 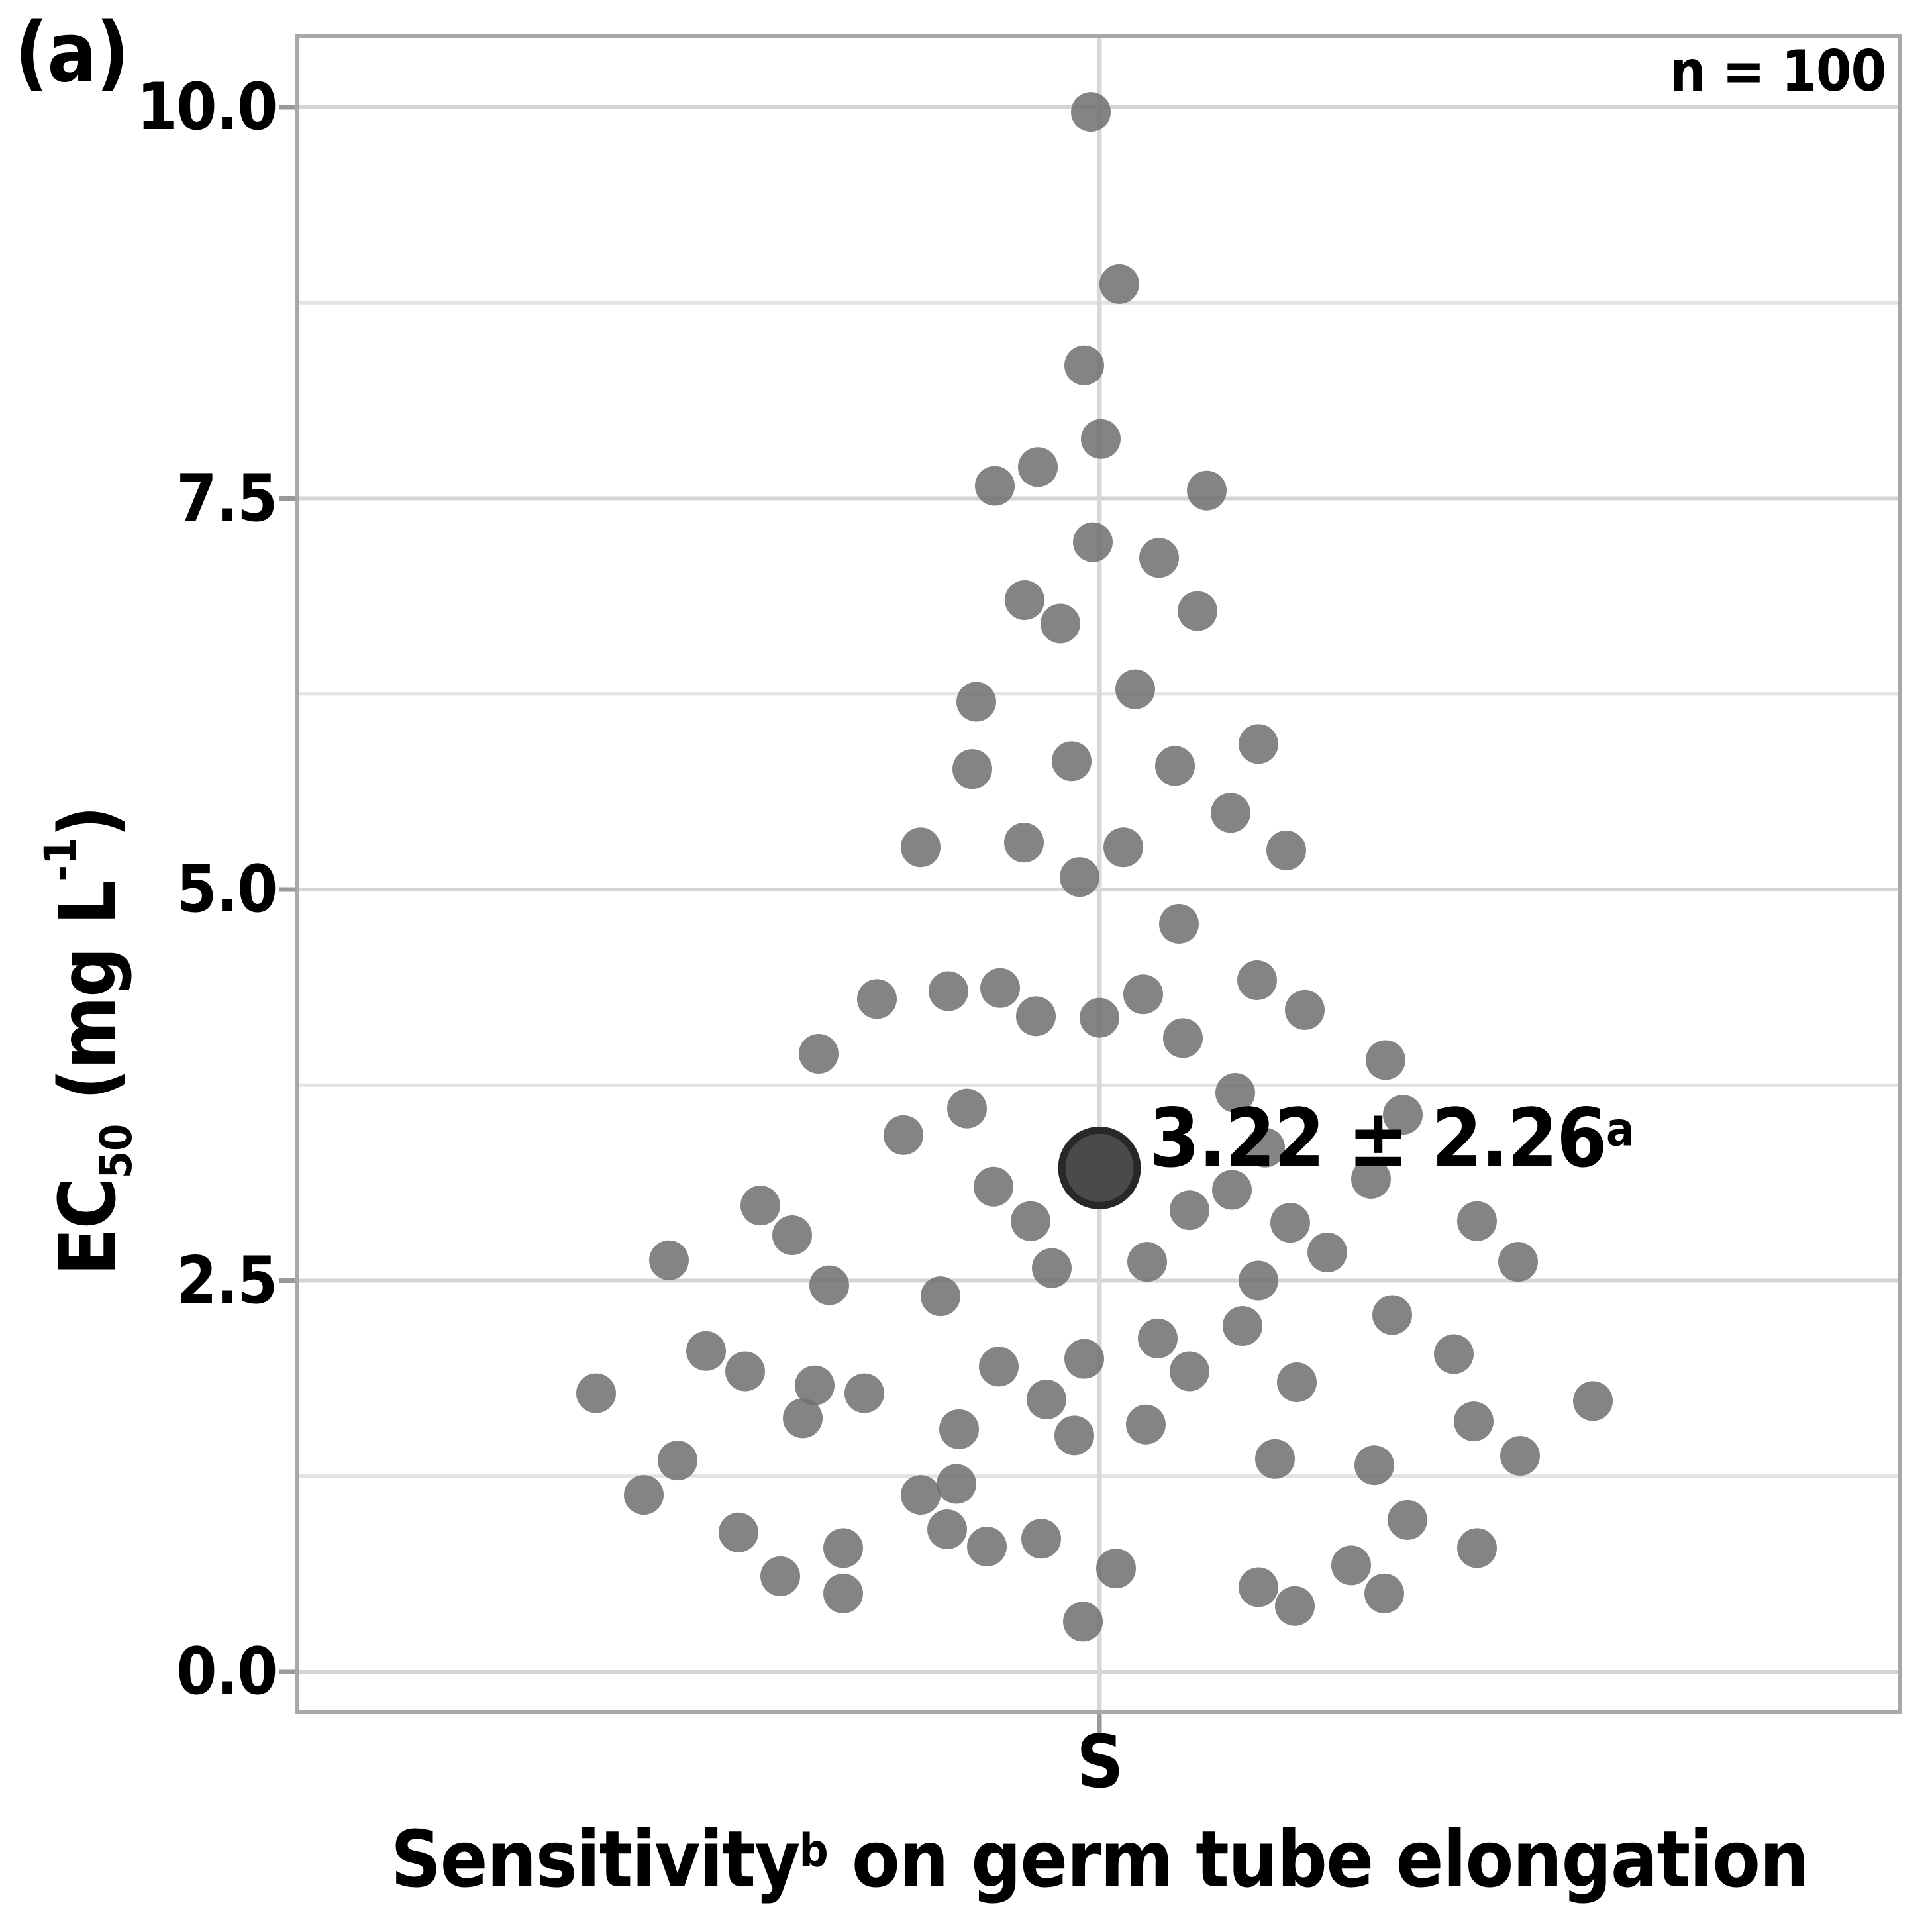 I want to click on y-tick-label: 0.0, so click(x=227, y=1671).